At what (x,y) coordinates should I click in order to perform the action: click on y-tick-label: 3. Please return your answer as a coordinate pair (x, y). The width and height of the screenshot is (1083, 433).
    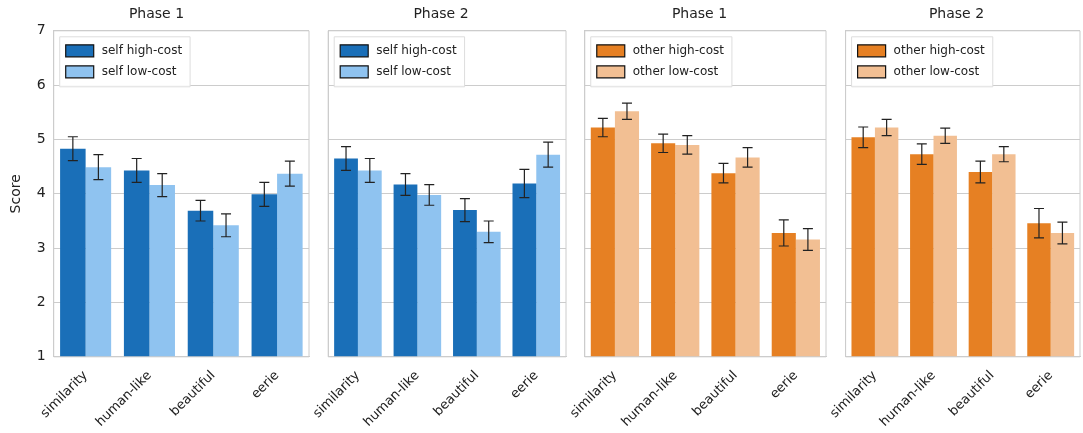
    Looking at the image, I should click on (41, 246).